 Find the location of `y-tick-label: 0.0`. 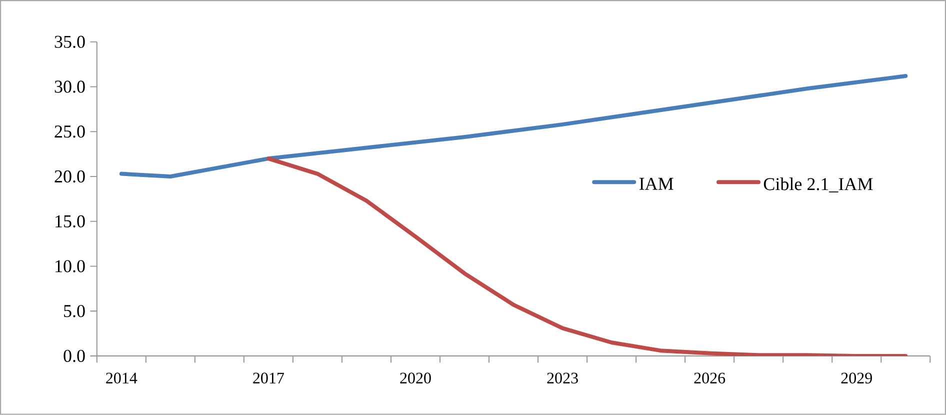

y-tick-label: 0.0 is located at coordinates (74, 356).